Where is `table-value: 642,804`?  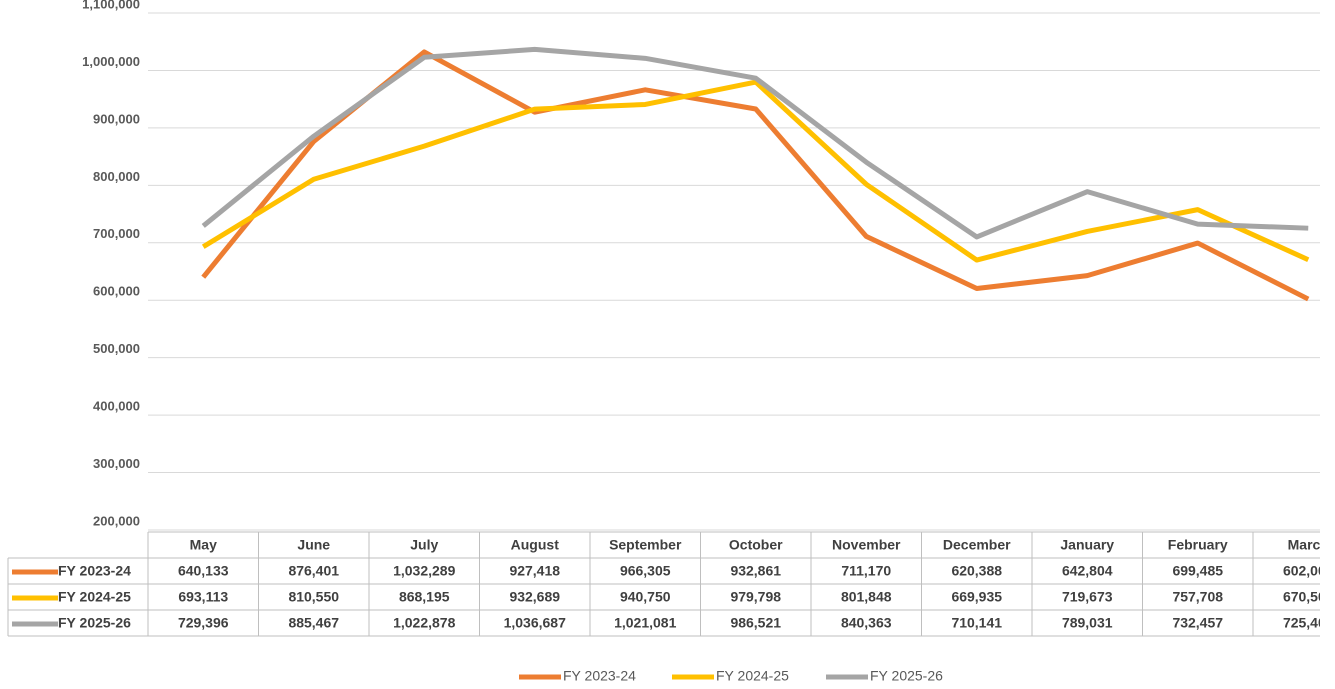 table-value: 642,804 is located at coordinates (1087, 571).